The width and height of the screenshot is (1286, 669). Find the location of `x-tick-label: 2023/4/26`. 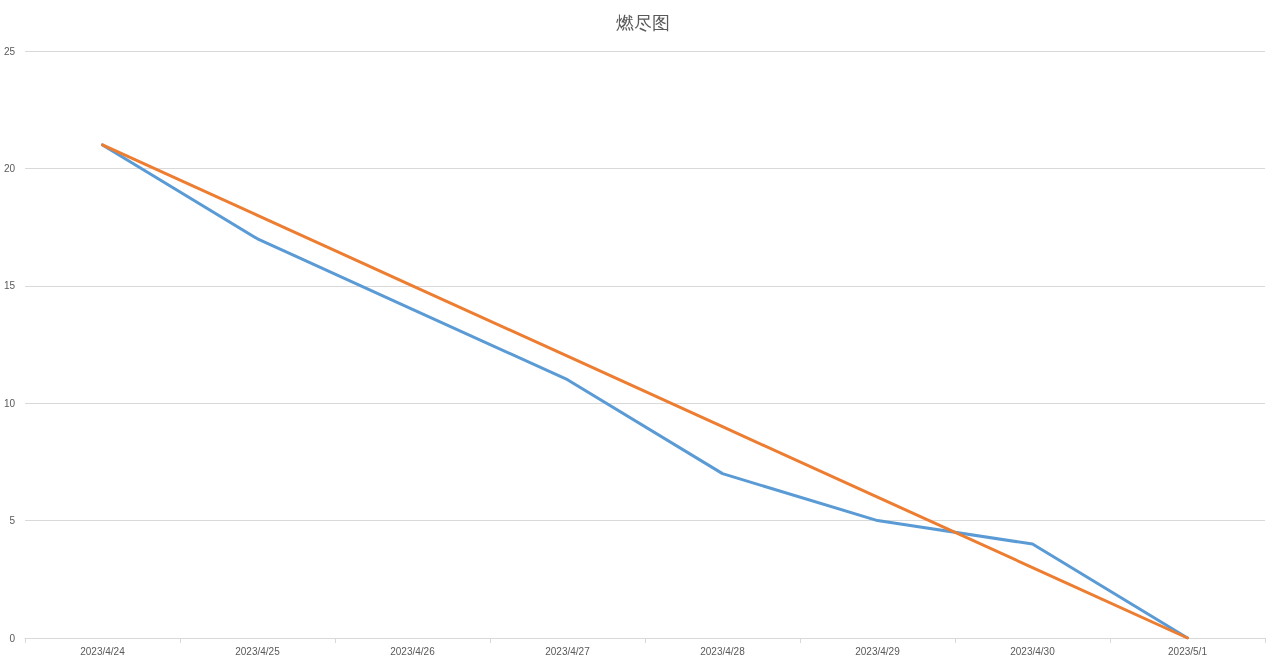

x-tick-label: 2023/4/26 is located at coordinates (413, 651).